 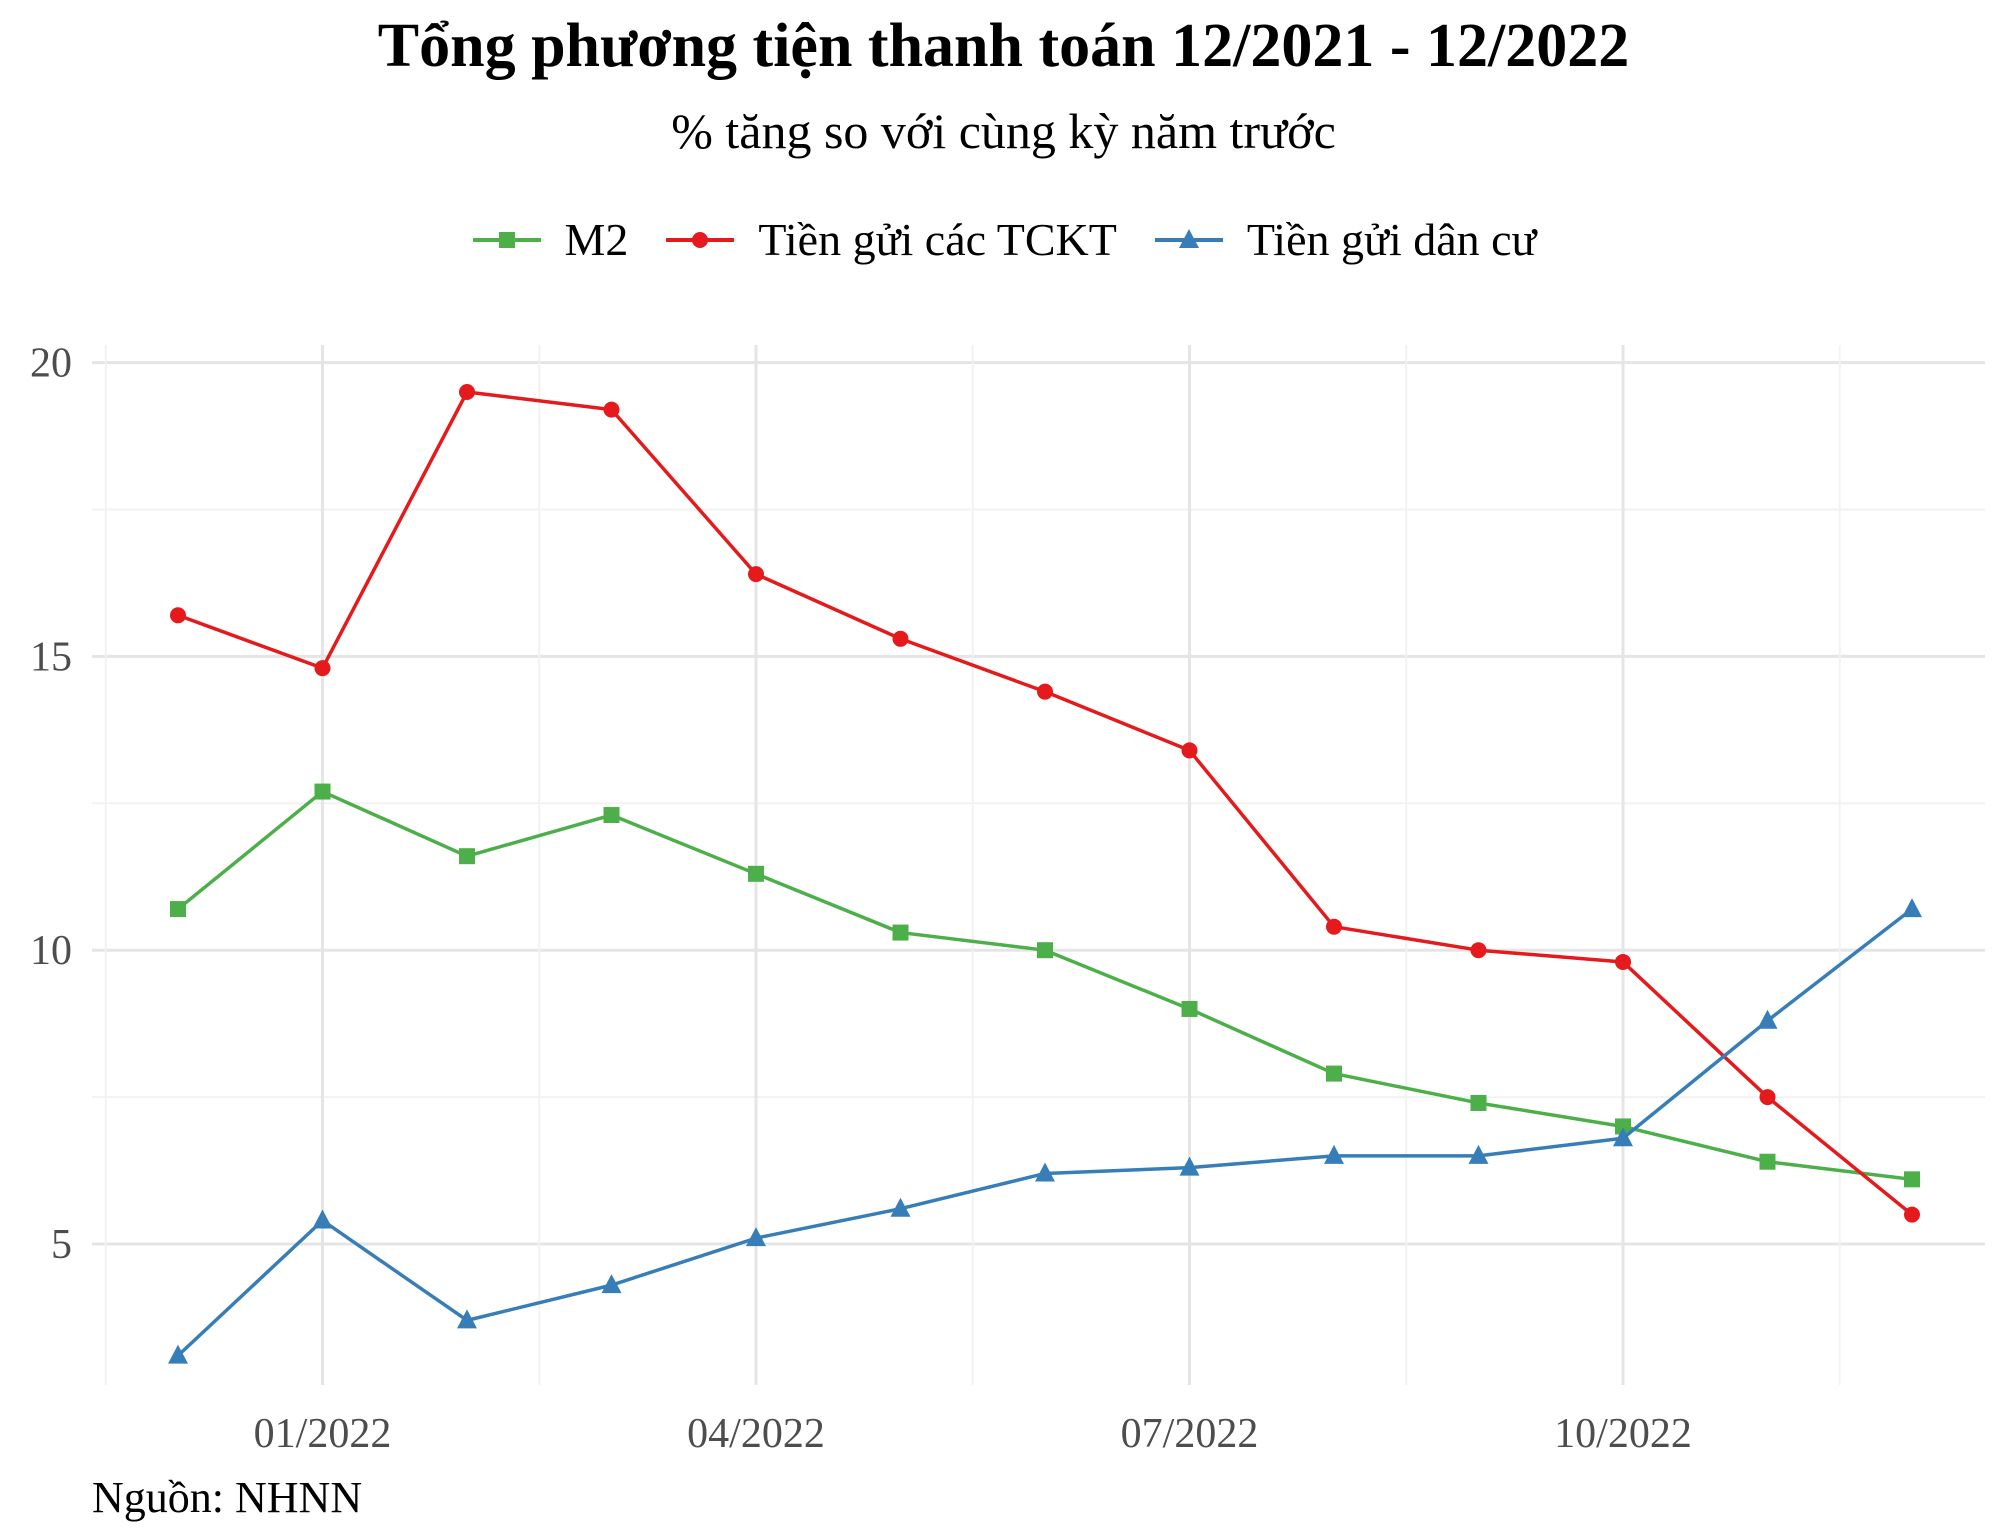 What do you see at coordinates (937, 239) in the screenshot?
I see `legend-label-tckt: Tiền gửi các TCKT` at bounding box center [937, 239].